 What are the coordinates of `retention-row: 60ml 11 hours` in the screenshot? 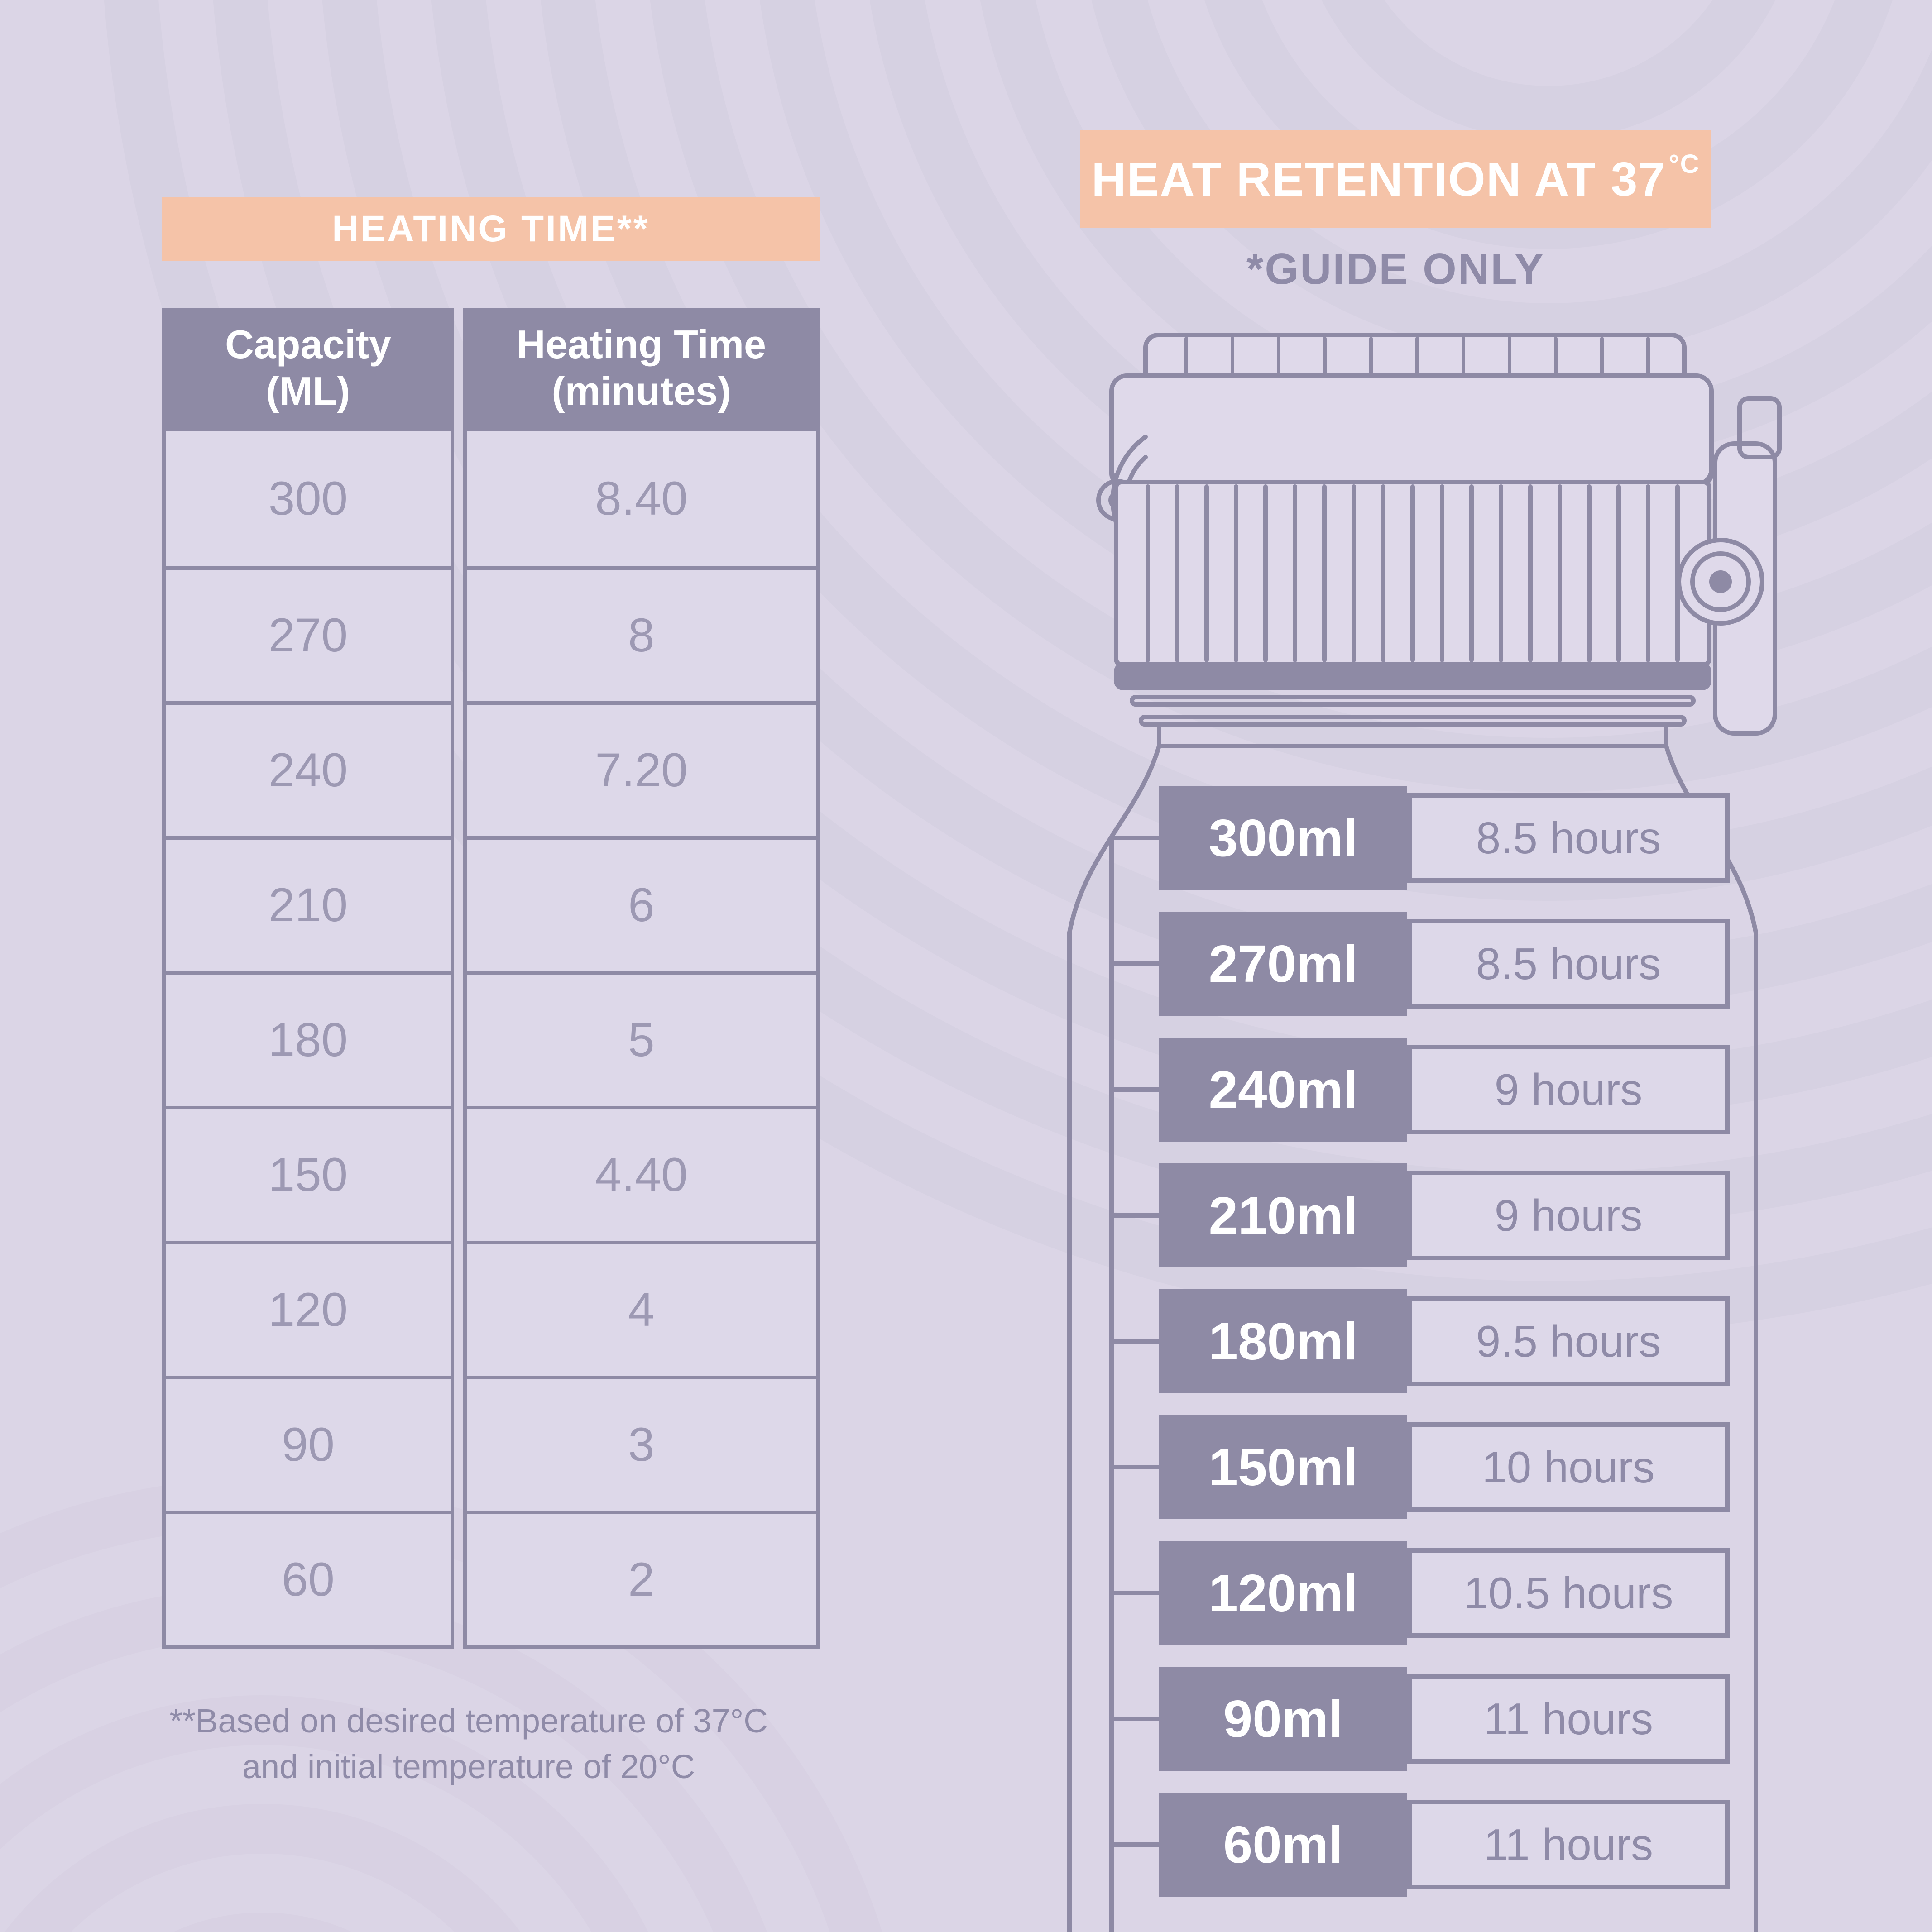 It's located at (1444, 1845).